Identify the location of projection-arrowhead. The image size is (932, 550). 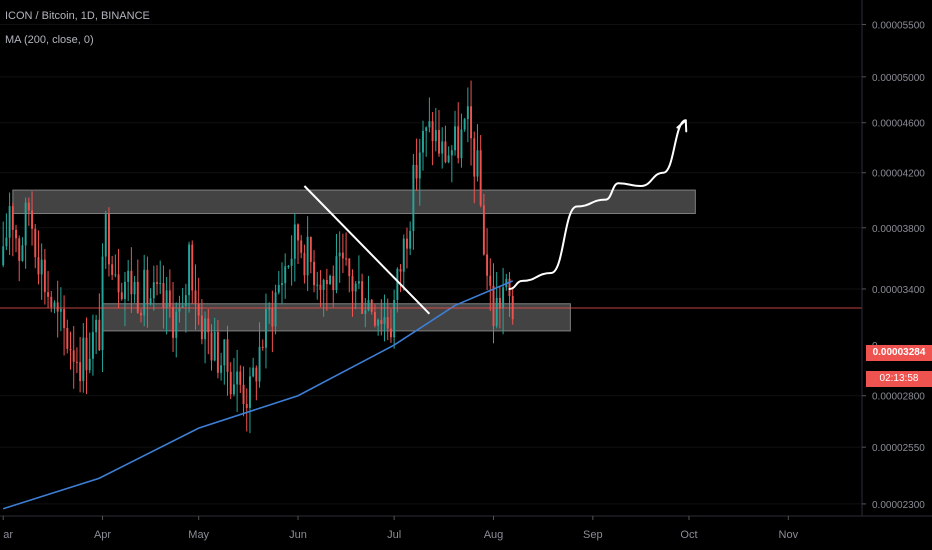
(682, 126).